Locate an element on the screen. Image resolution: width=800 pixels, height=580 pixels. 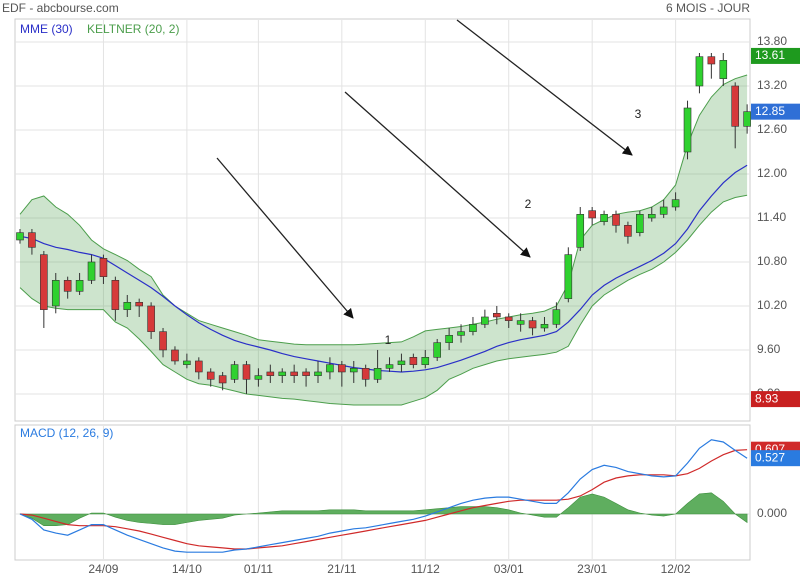
annotation: 2 is located at coordinates (528, 204).